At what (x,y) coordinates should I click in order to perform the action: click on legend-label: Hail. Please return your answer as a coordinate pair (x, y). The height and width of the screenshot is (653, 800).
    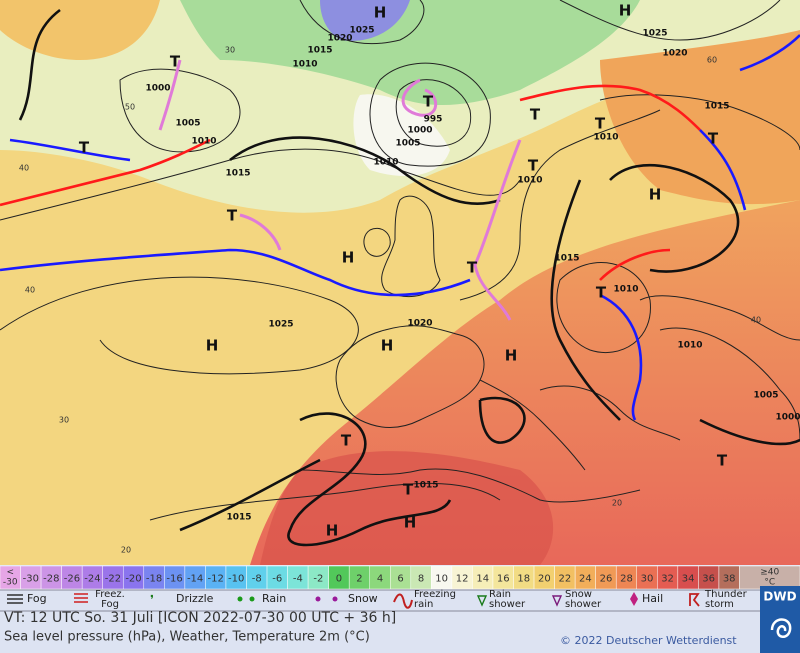
    Looking at the image, I should click on (652, 598).